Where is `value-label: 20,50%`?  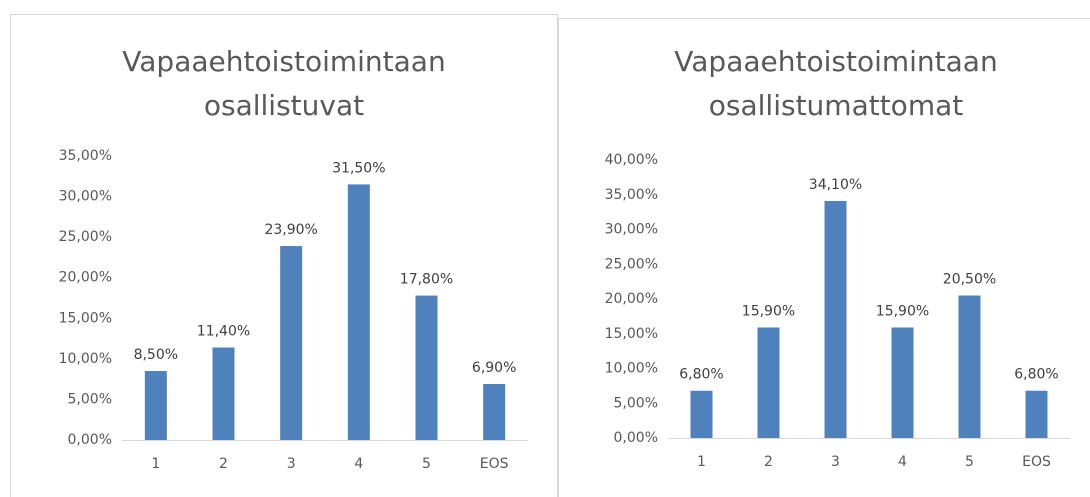
value-label: 20,50% is located at coordinates (969, 280).